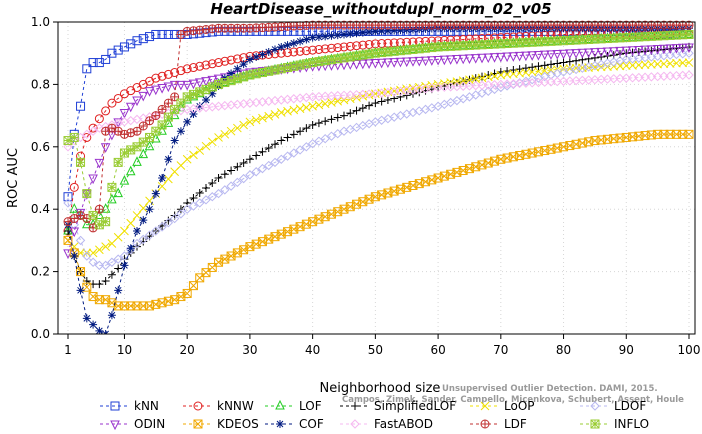  I want to click on x-tick-label: 10, so click(124, 350).